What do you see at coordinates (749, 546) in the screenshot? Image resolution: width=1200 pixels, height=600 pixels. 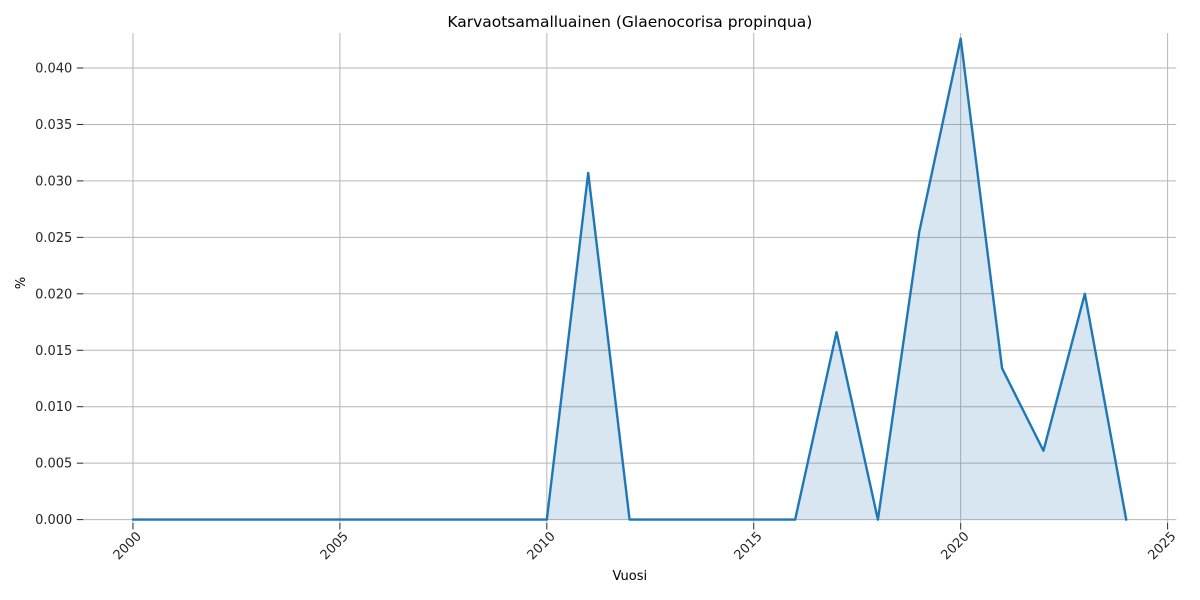 I see `x-tick-label: 2015` at bounding box center [749, 546].